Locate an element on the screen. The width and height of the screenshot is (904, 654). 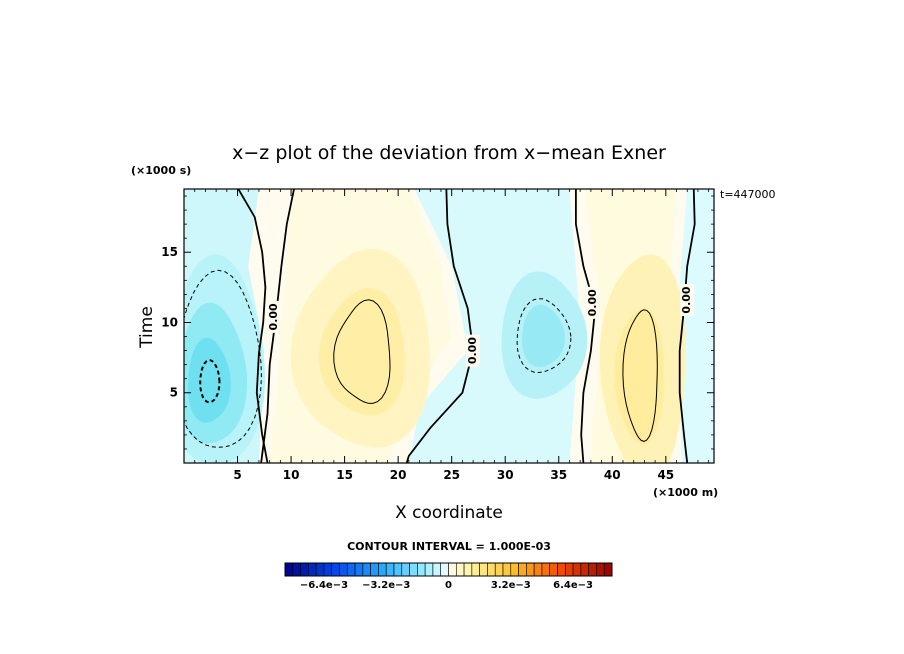
negative-band-right is located at coordinates (695, 326).